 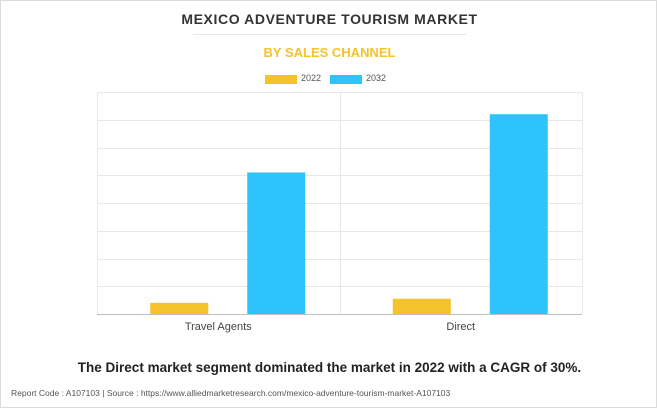 I want to click on legend-label-2032: 2032, so click(x=376, y=78).